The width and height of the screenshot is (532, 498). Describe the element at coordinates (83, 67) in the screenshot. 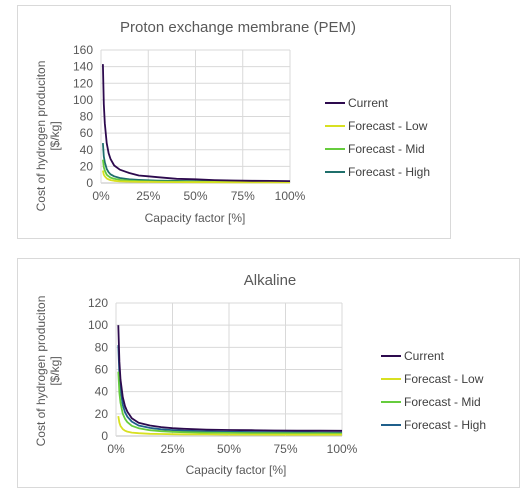

I see `y-tick-label: 140` at that location.